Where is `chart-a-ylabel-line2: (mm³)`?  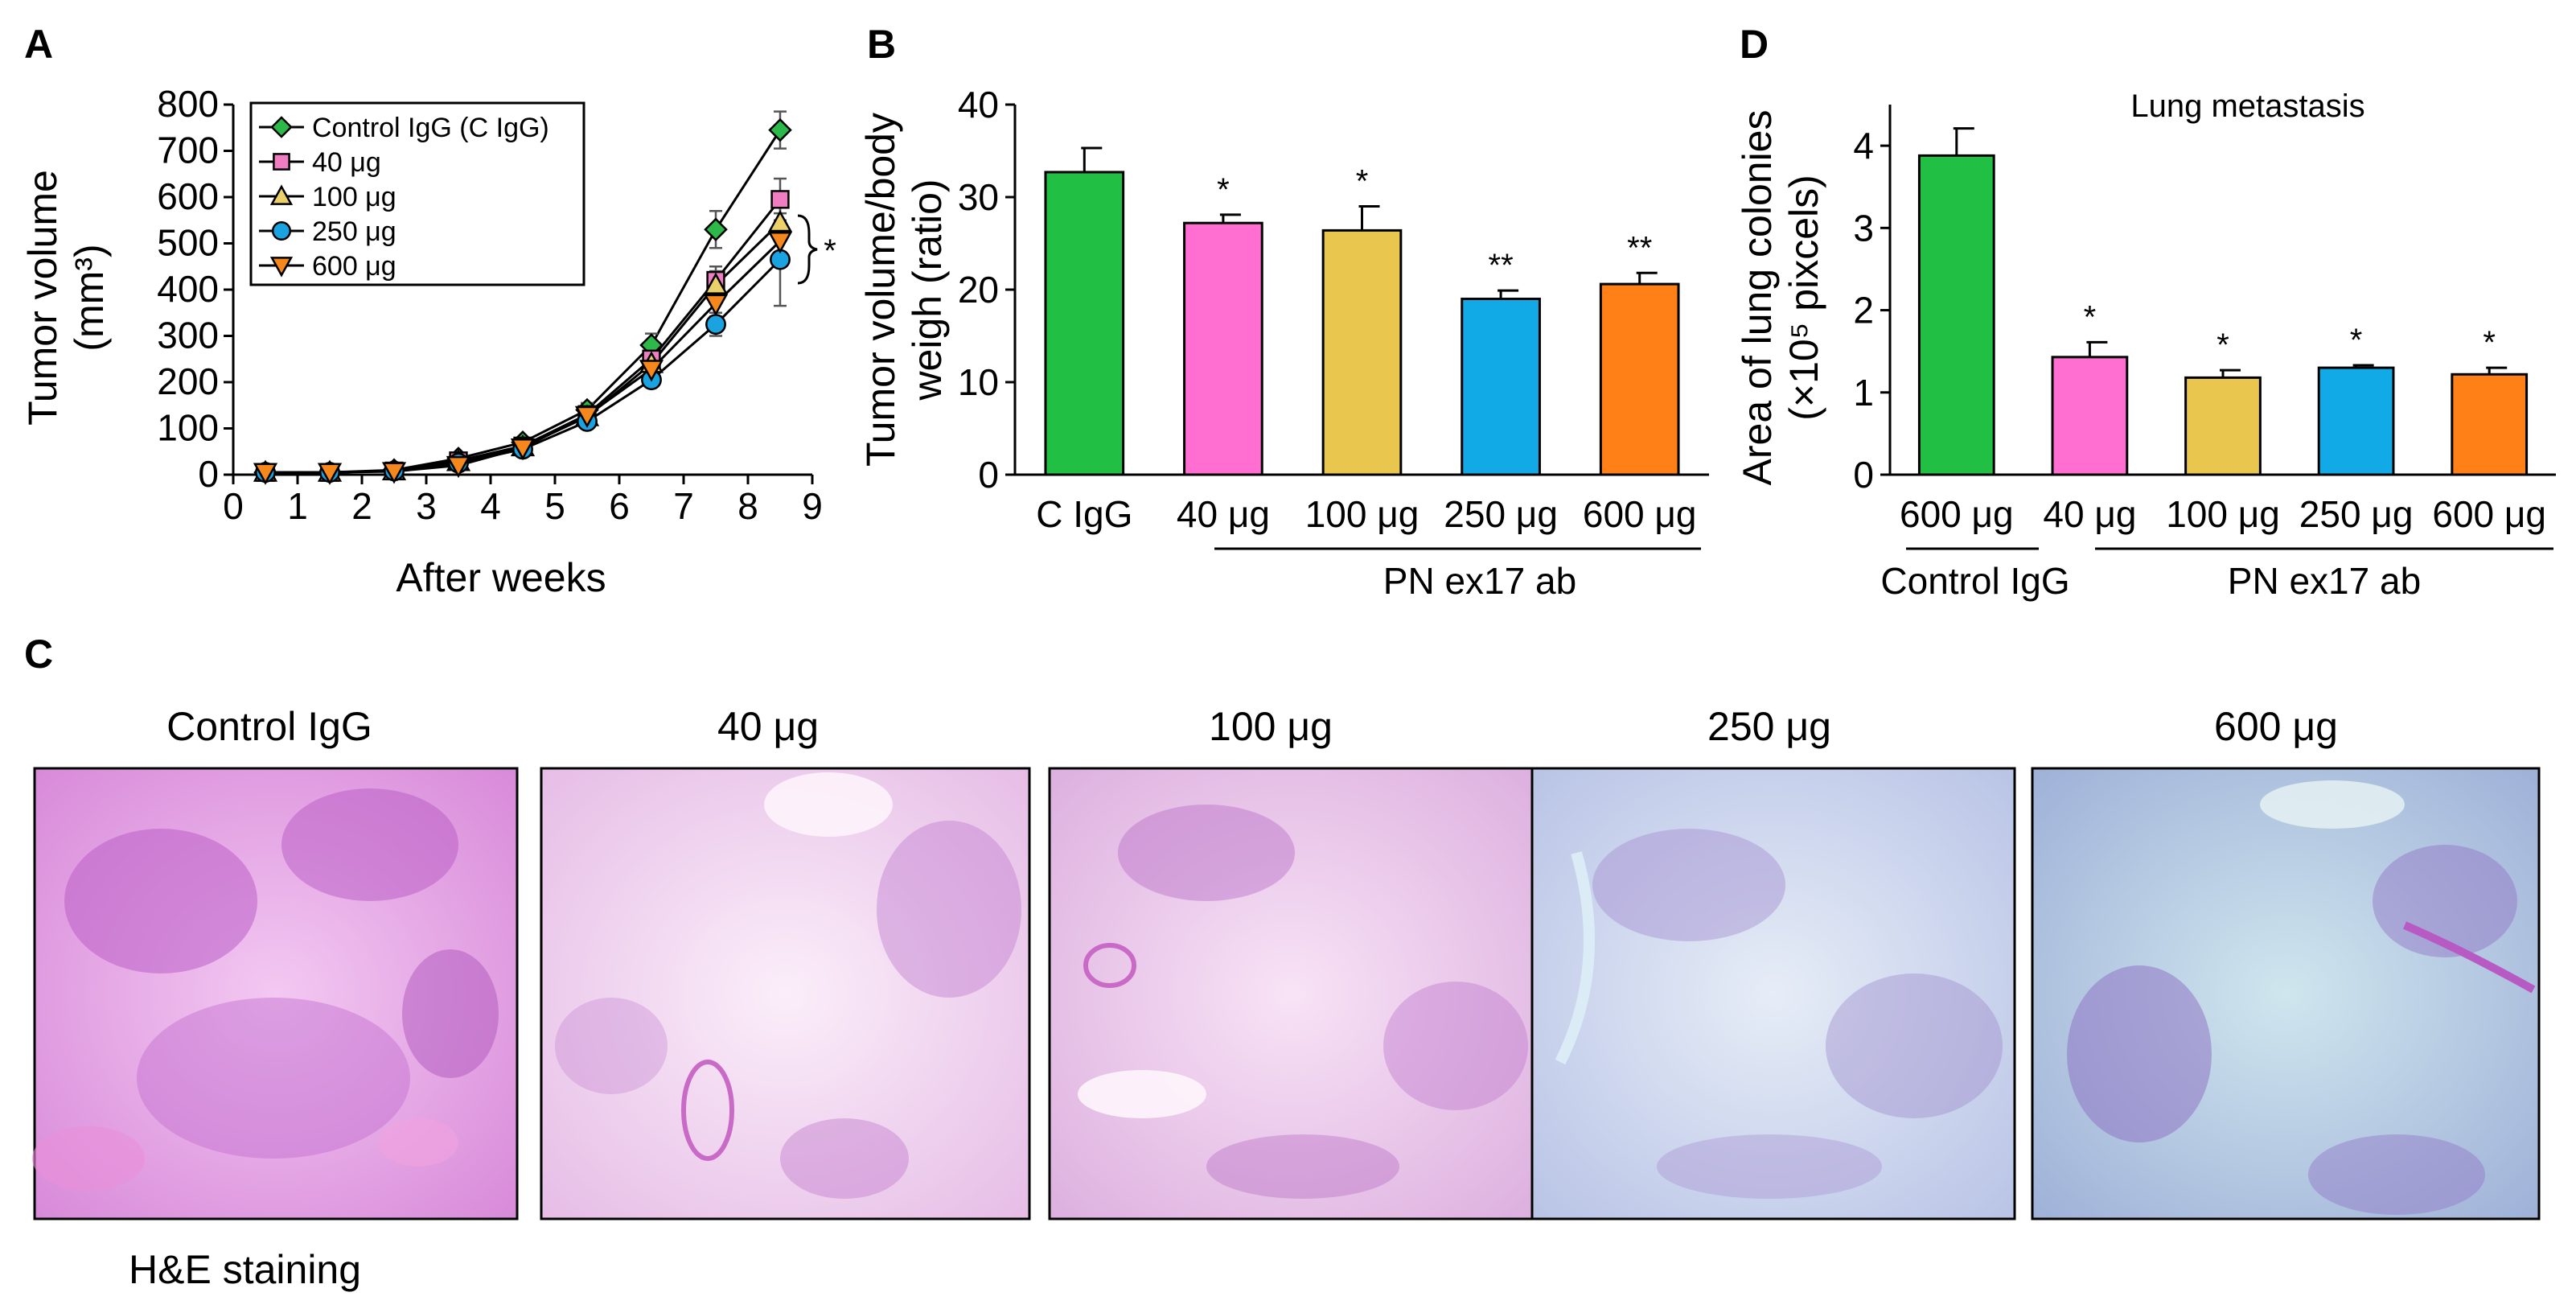 chart-a-ylabel-line2: (mm³) is located at coordinates (89, 297).